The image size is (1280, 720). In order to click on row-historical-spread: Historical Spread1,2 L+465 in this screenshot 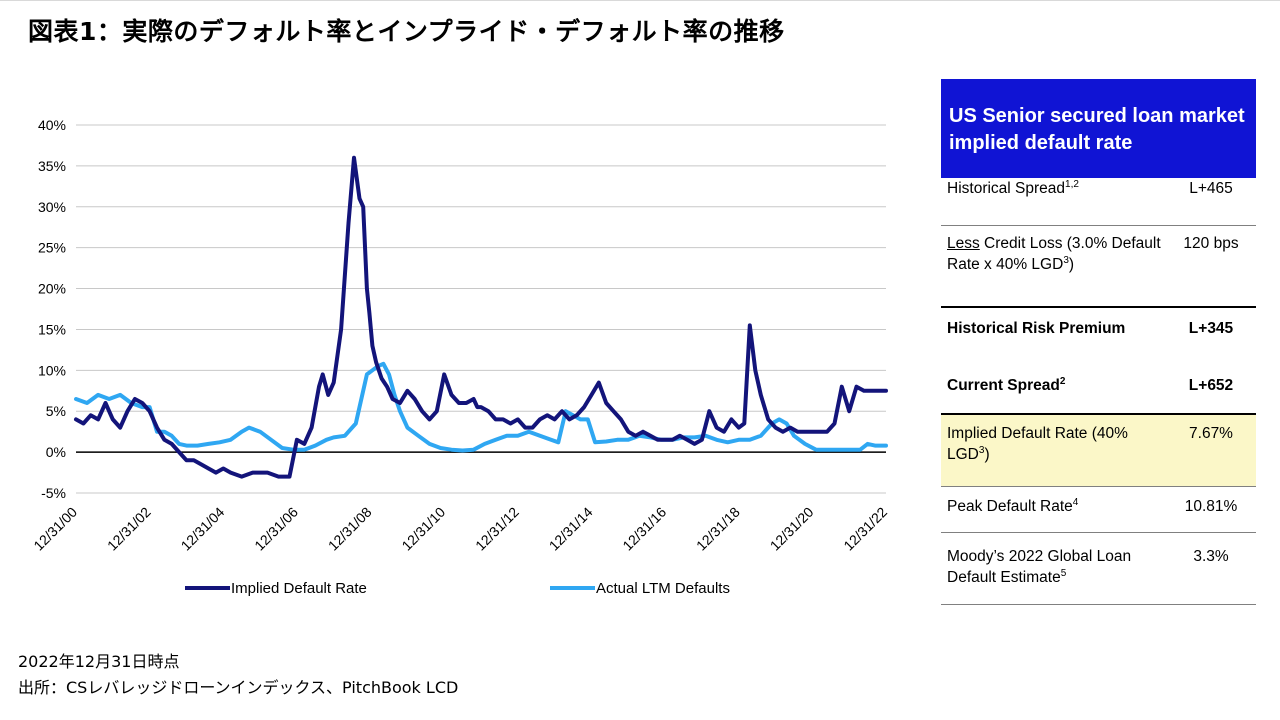, I will do `click(1098, 201)`.